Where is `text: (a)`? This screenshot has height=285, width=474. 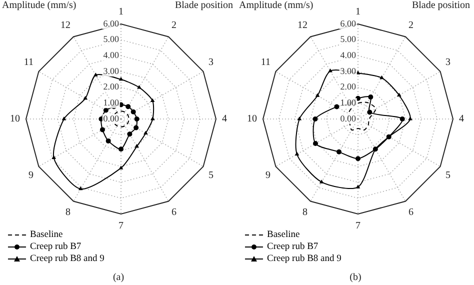 text: (a) is located at coordinates (119, 277).